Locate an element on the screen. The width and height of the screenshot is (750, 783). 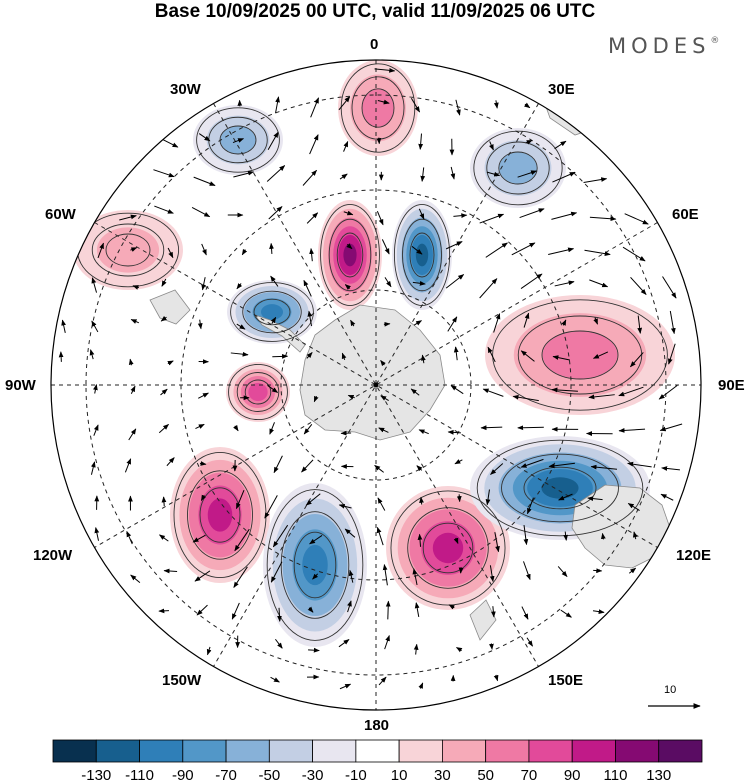
colorbar-tick-label: 10 is located at coordinates (399, 775).